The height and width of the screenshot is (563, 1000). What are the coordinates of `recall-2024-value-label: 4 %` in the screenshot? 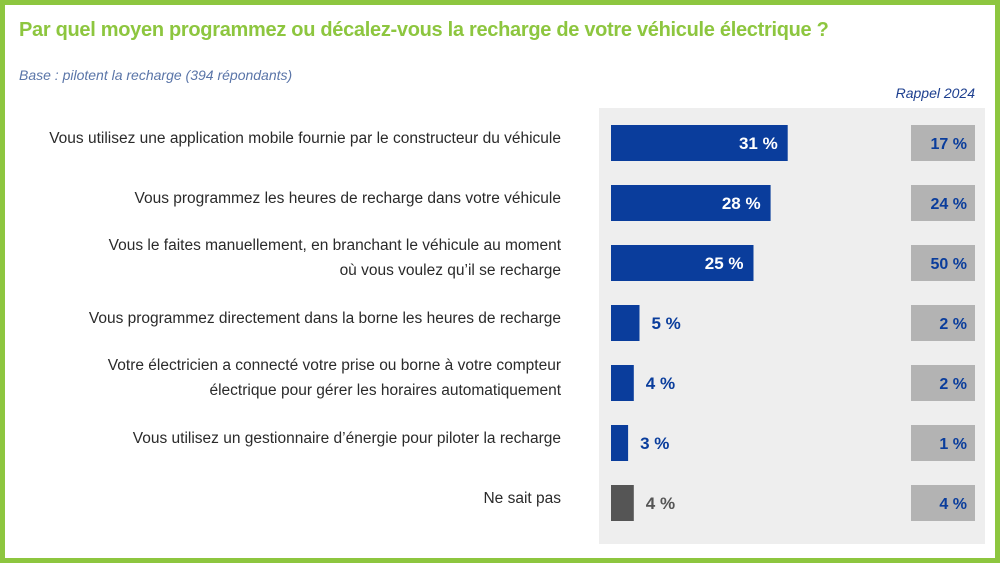 It's located at (953, 504).